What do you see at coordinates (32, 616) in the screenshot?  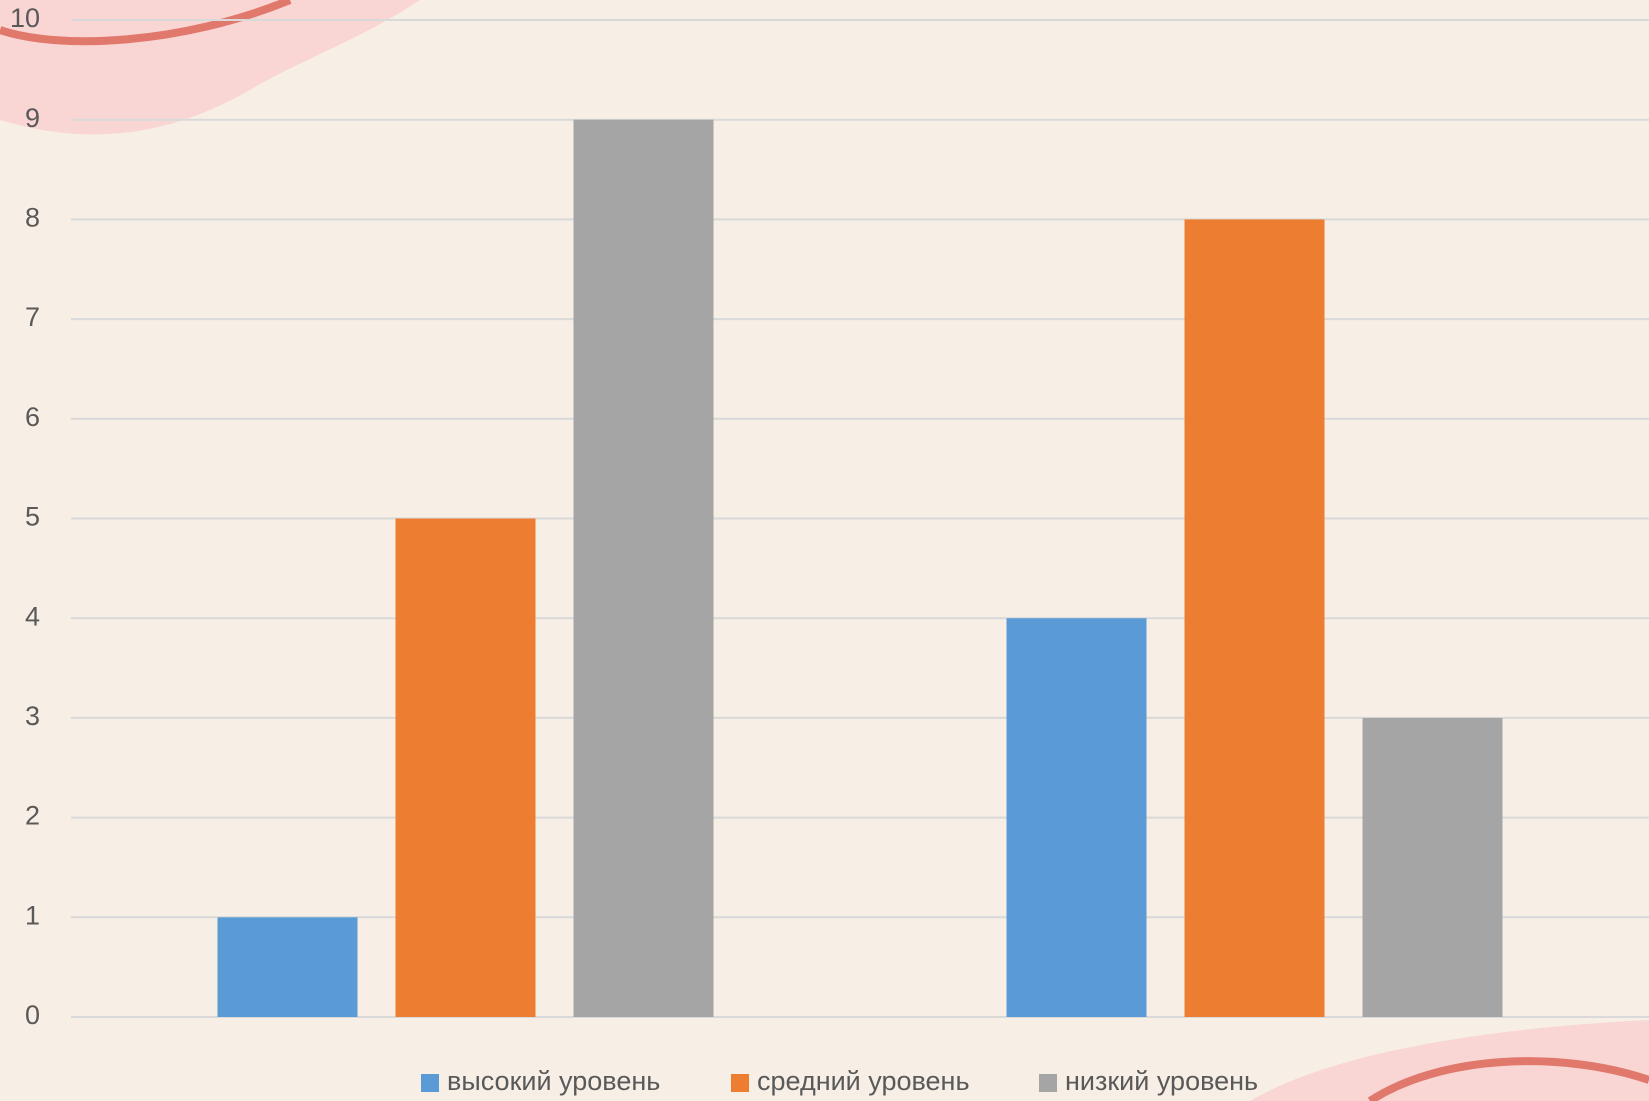 I see `y-tick-label: 4` at bounding box center [32, 616].